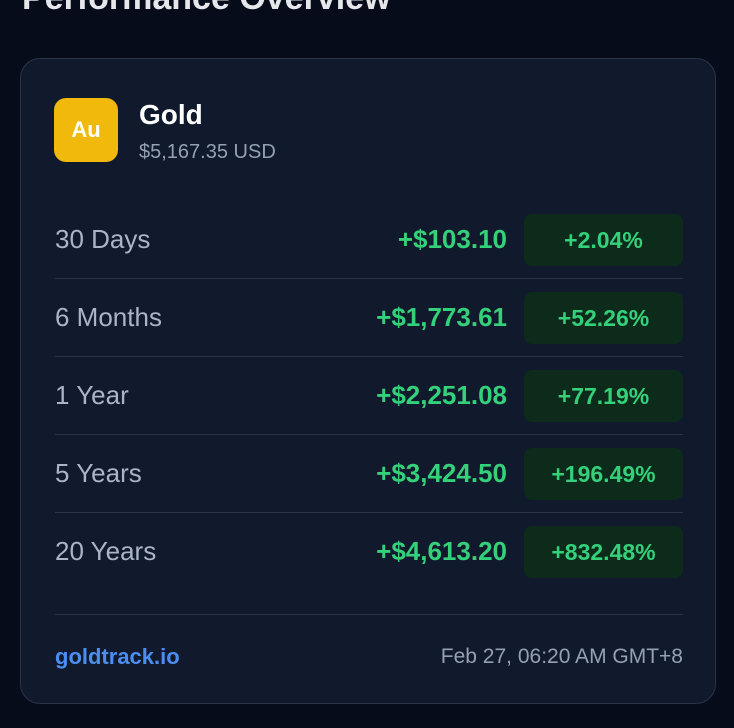 The image size is (734, 728). What do you see at coordinates (369, 240) in the screenshot?
I see `table-row: 30 Days +$103.10 +2.04%` at bounding box center [369, 240].